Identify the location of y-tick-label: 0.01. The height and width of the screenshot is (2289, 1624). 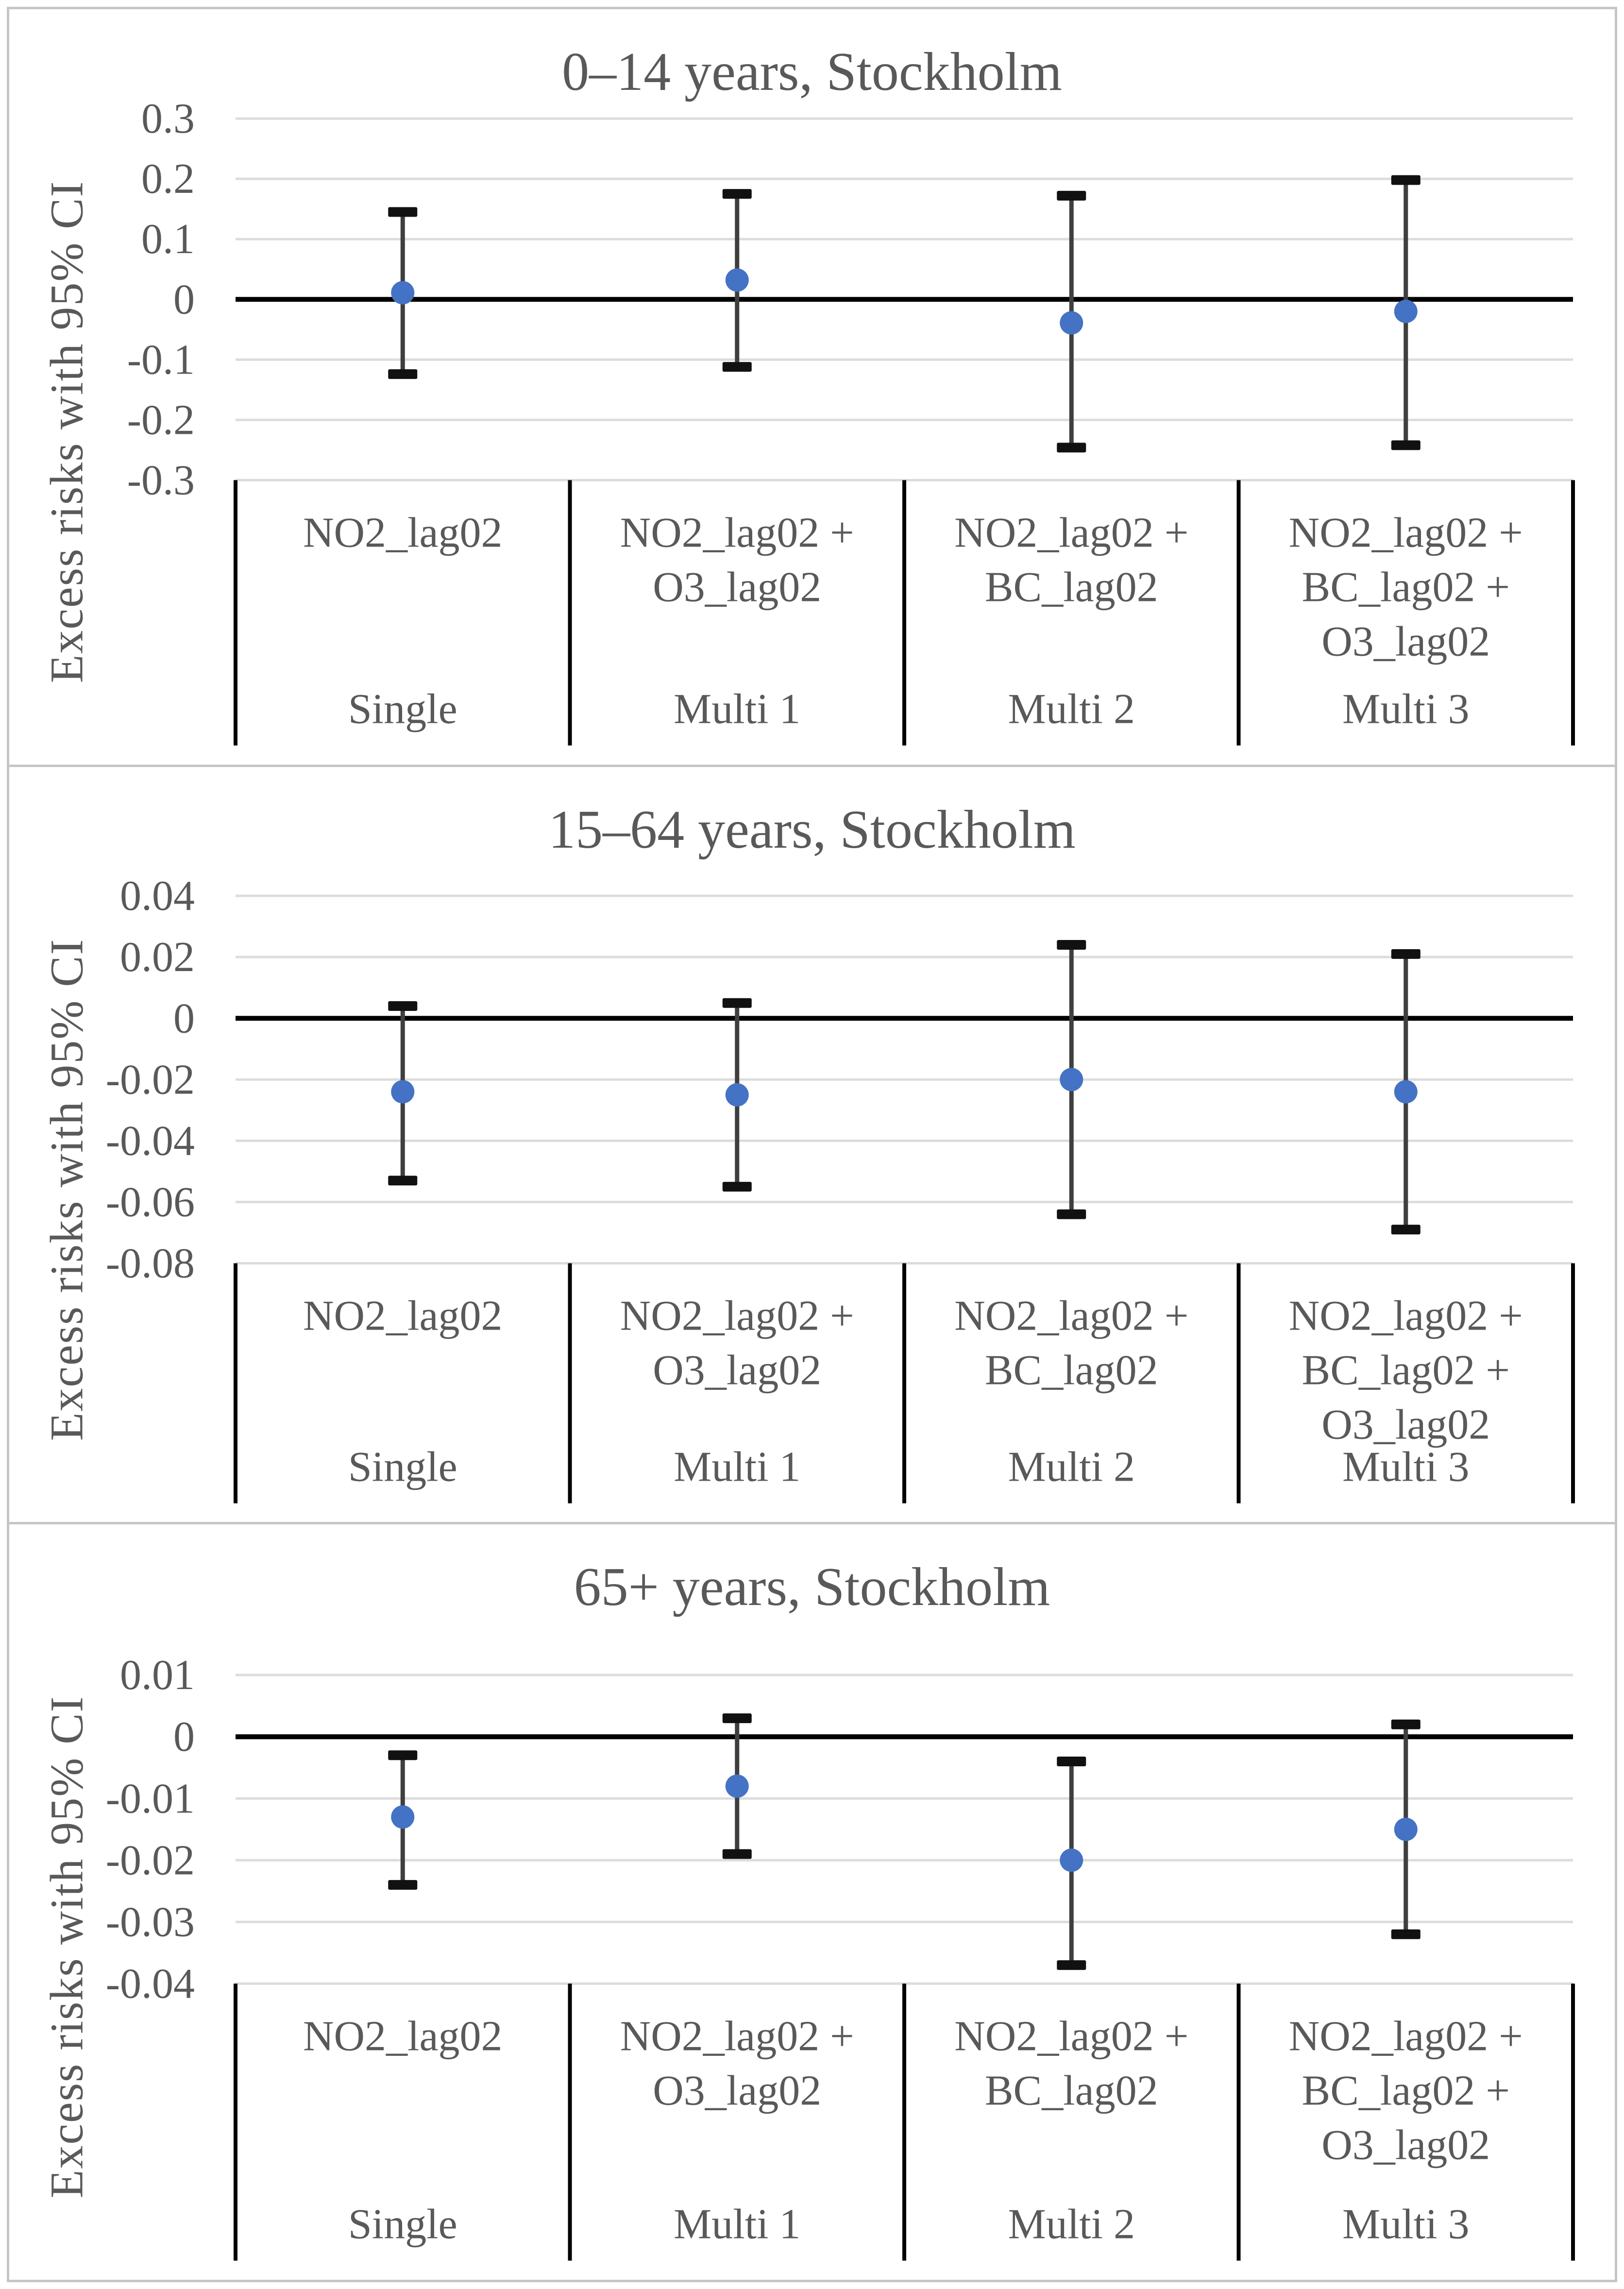
(157, 1675).